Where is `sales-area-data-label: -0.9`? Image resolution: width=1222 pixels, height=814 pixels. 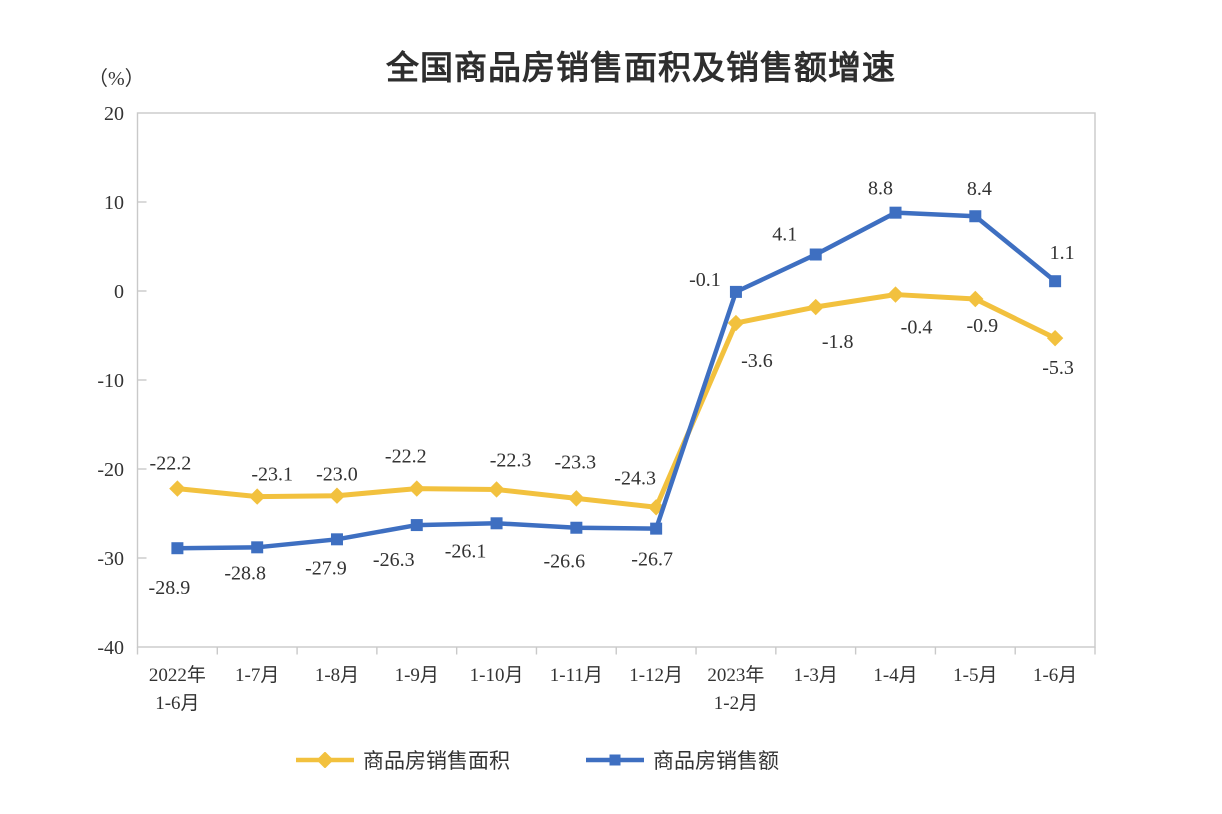 sales-area-data-label: -0.9 is located at coordinates (982, 326).